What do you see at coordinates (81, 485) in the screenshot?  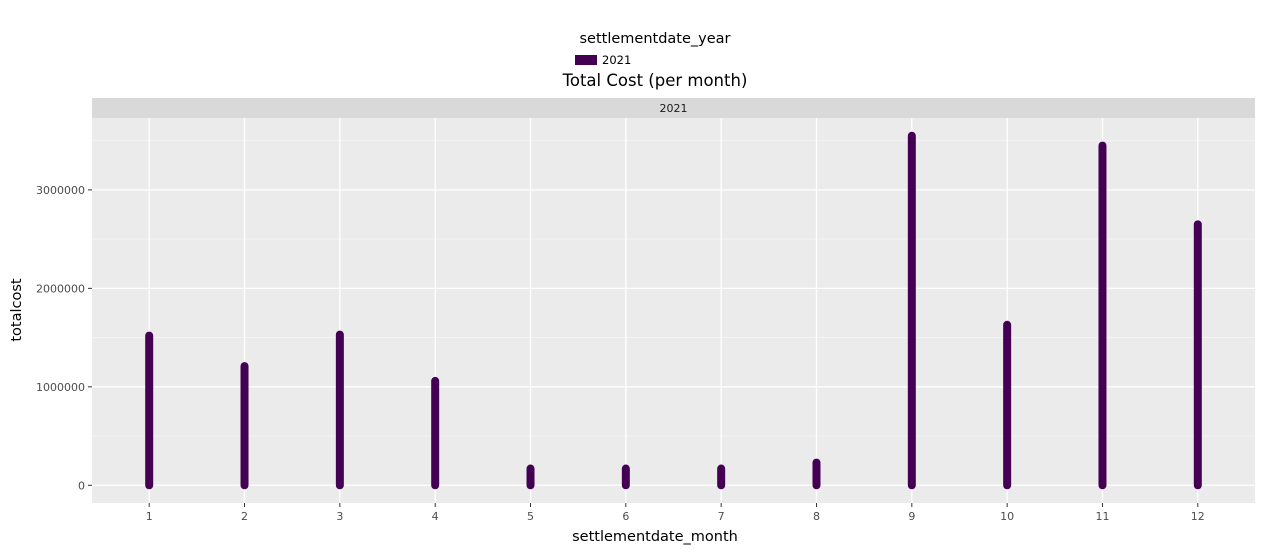 I see `y-tick-label: 0` at bounding box center [81, 485].